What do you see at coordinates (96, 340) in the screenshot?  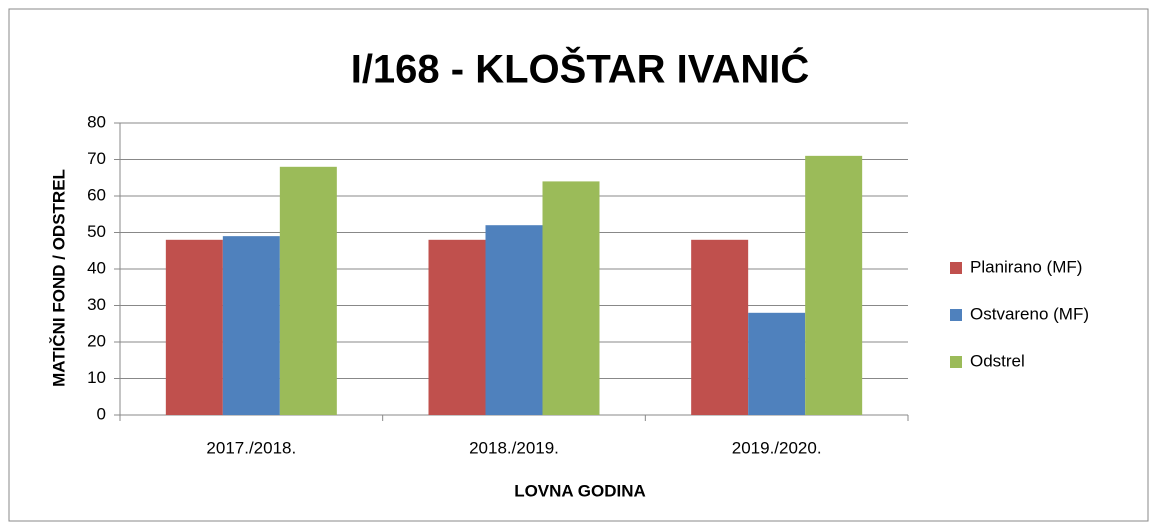 I see `y-tick-label: 20` at bounding box center [96, 340].